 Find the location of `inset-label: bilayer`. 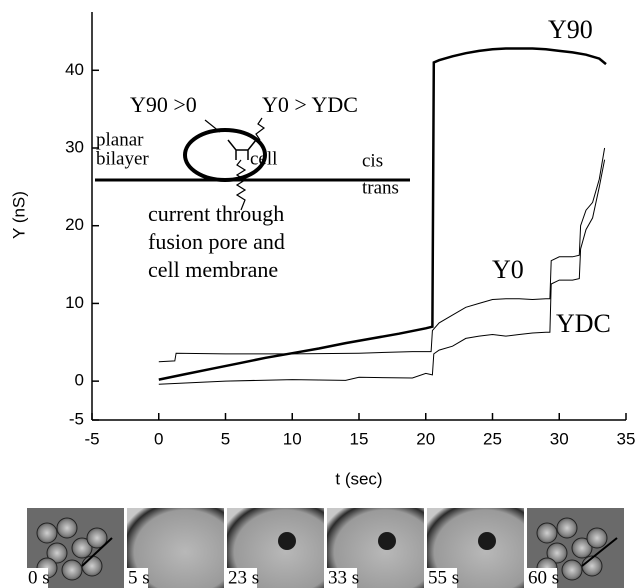

inset-label: bilayer is located at coordinates (122, 158).